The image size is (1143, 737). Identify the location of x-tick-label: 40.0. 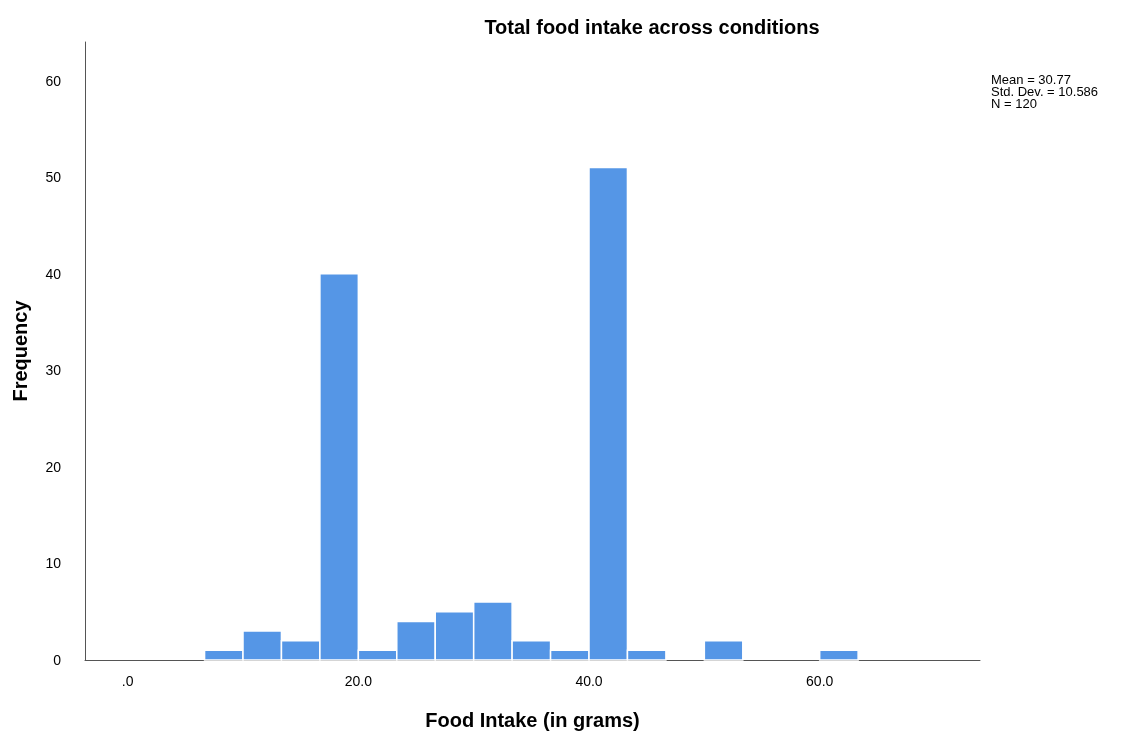
(589, 681).